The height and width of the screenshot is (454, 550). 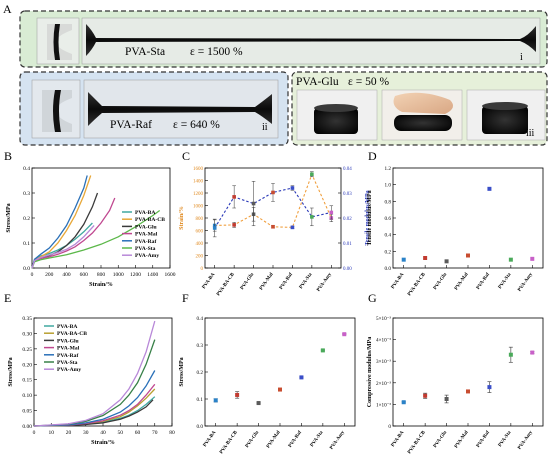 I want to click on chart-d-ytick-label: 1.0, so click(x=388, y=186).